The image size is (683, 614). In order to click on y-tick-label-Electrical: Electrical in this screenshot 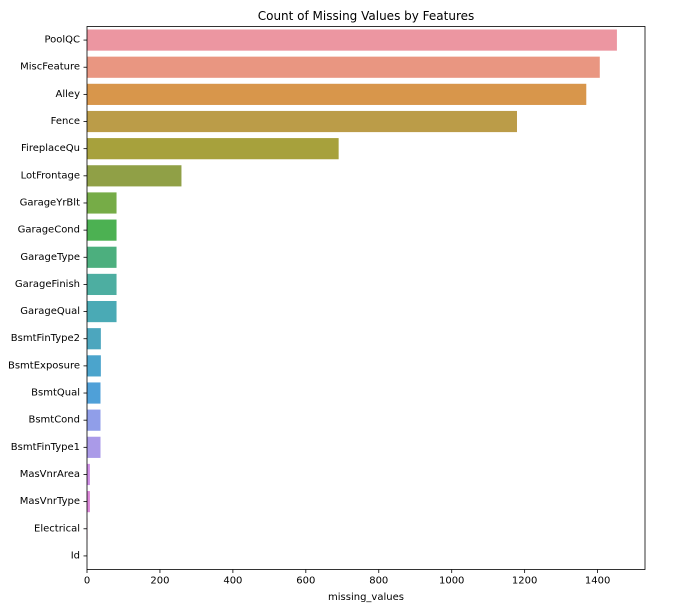, I will do `click(57, 528)`.